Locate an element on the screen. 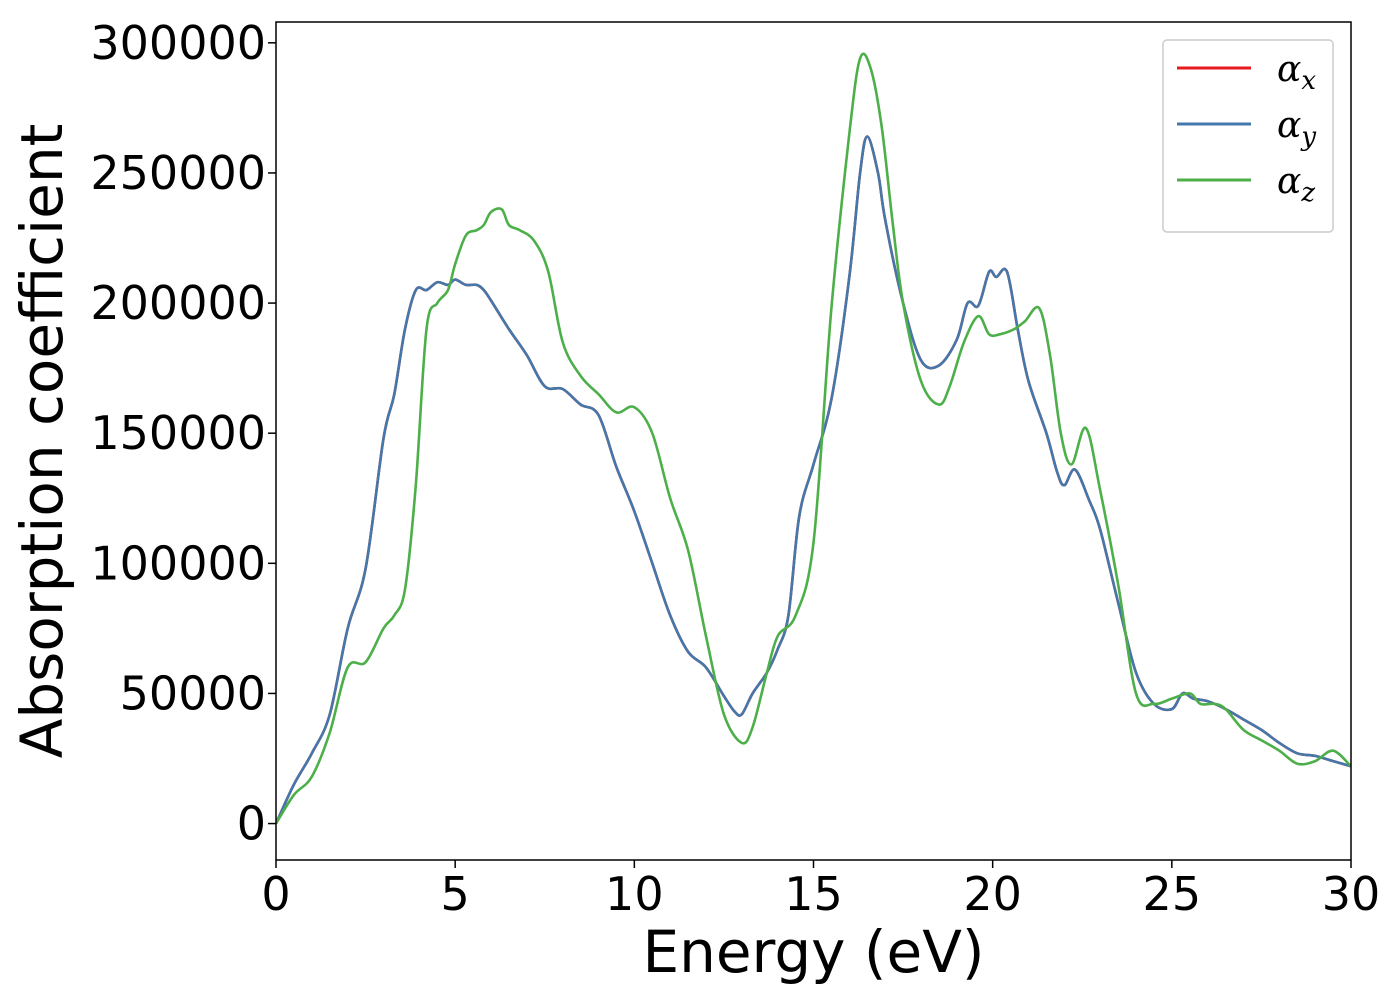  y-tick-label: 100000 is located at coordinates (178, 563).